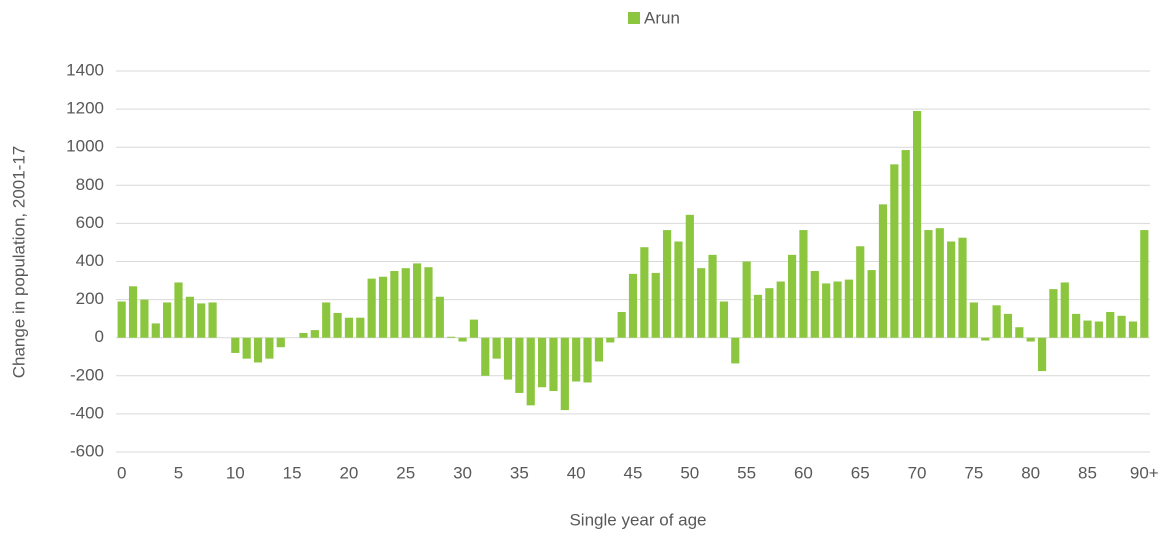 This screenshot has width=1162, height=536. What do you see at coordinates (85, 108) in the screenshot?
I see `y-tick-label: 1200` at bounding box center [85, 108].